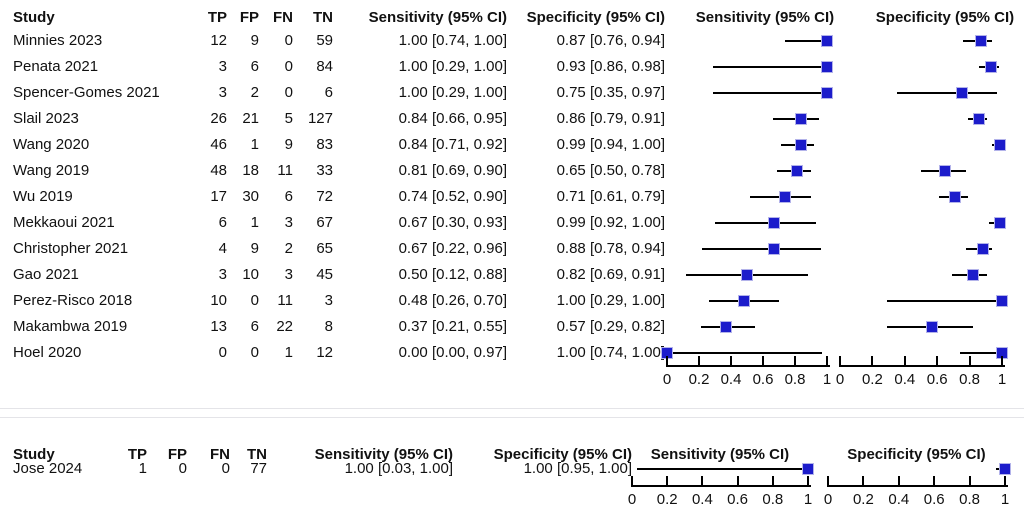 Image resolution: width=1024 pixels, height=528 pixels. Describe the element at coordinates (222, 248) in the screenshot. I see `tp-value: 4` at that location.